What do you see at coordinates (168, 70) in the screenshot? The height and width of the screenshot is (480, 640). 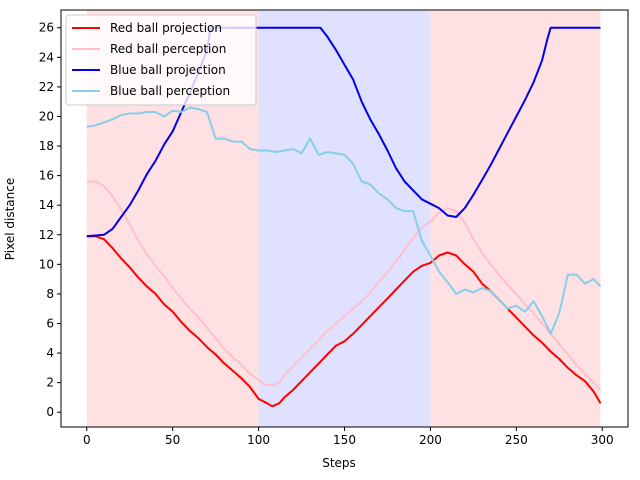 I see `legend-label: Blue ball projection` at bounding box center [168, 70].